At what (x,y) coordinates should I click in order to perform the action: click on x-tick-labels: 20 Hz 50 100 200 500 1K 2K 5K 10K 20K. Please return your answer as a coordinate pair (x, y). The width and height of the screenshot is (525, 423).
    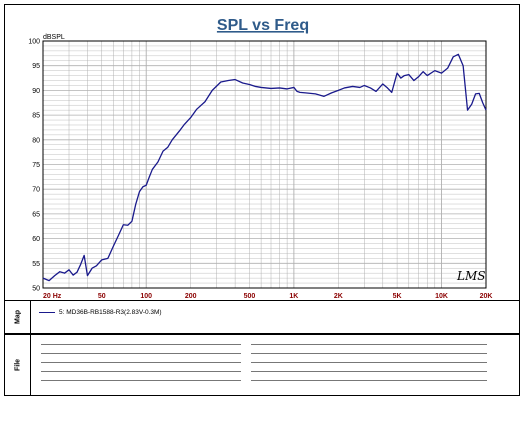
    Looking at the image, I should click on (267, 296).